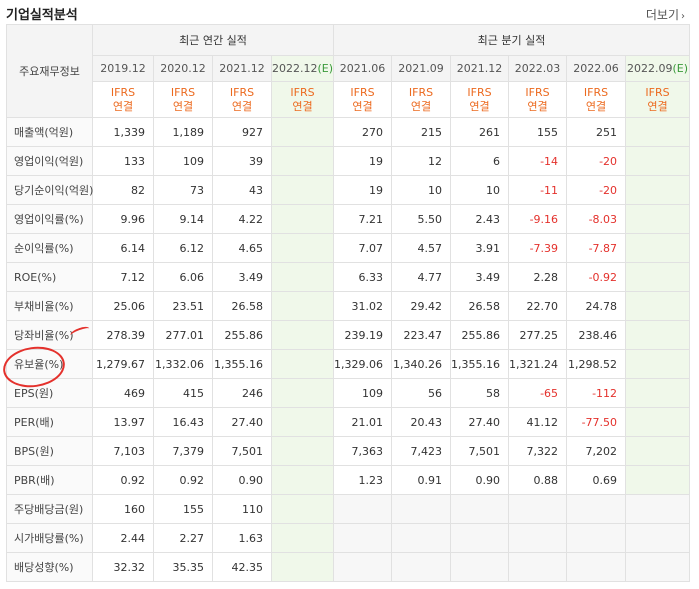 The image size is (699, 589). Describe the element at coordinates (363, 422) in the screenshot. I see `table-cell: 21.01` at that location.